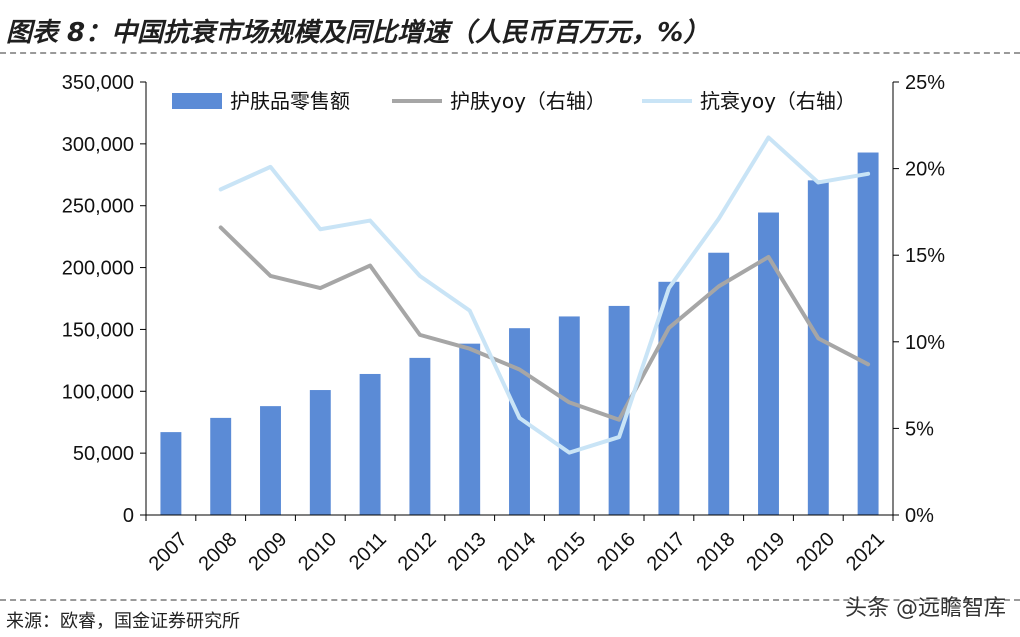 The image size is (1020, 637). What do you see at coordinates (510, 600) in the screenshot?
I see `footer-divider` at bounding box center [510, 600].